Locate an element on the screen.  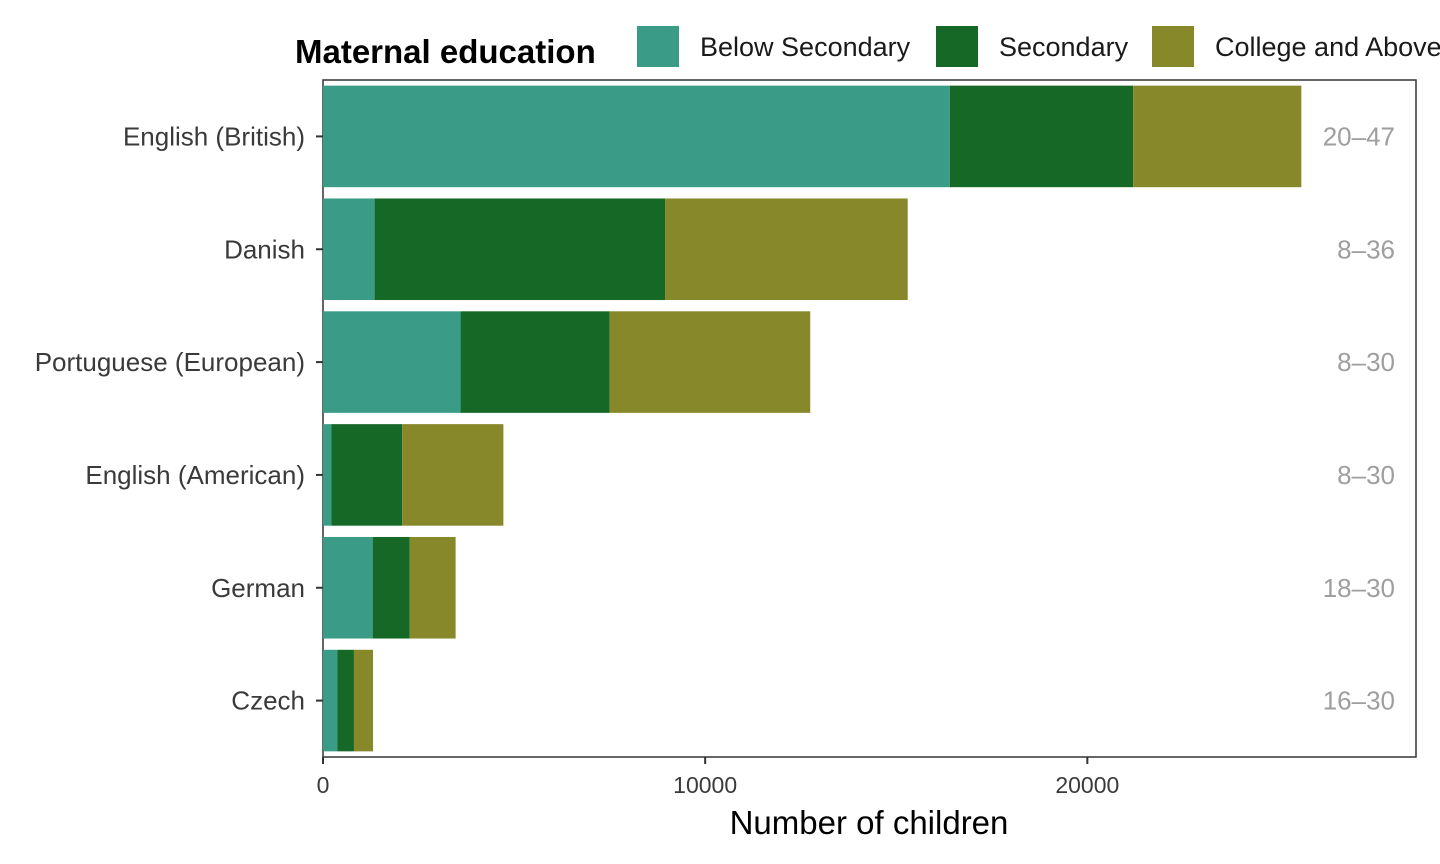
bar-portuguese-european-college-and-above is located at coordinates (710, 362).